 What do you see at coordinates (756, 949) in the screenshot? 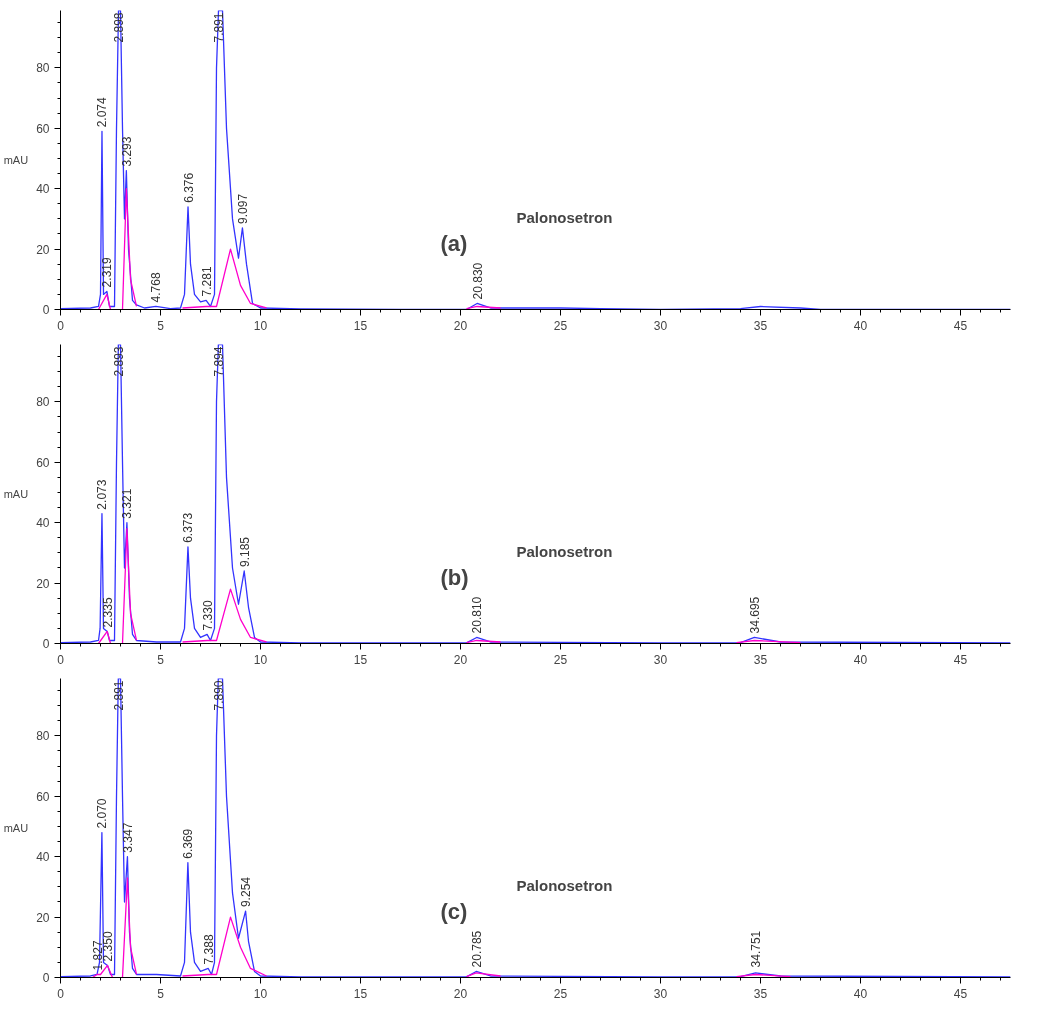
I see `annotation: 34.751` at bounding box center [756, 949].